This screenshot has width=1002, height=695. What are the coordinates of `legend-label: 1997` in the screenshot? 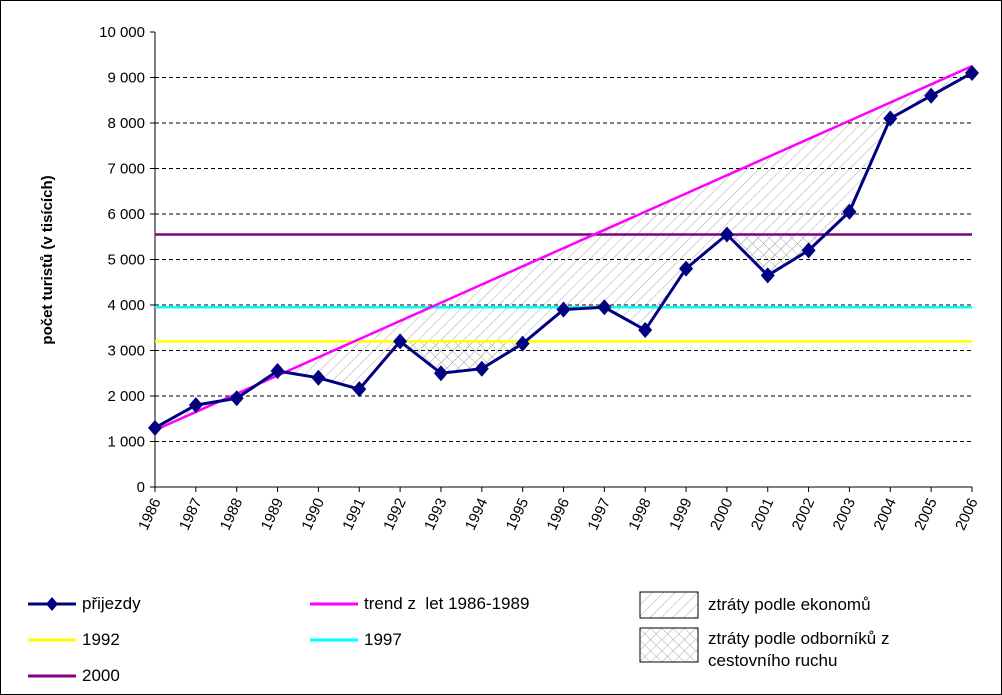 It's located at (383, 639).